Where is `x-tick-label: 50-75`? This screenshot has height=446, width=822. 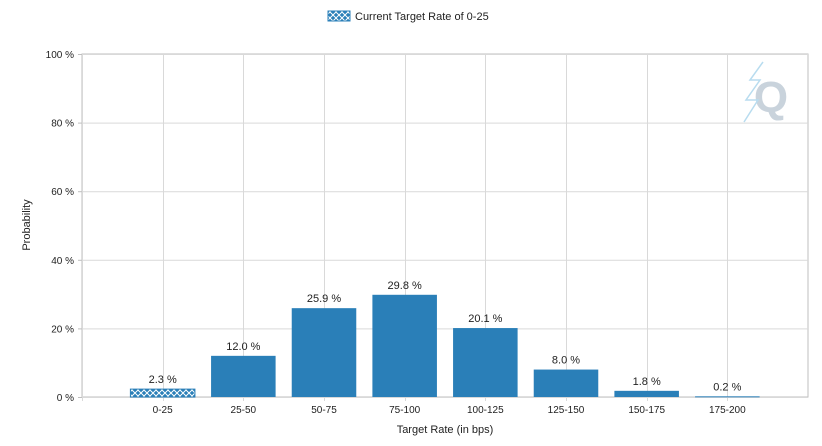
x-tick-label: 50-75 is located at coordinates (324, 410).